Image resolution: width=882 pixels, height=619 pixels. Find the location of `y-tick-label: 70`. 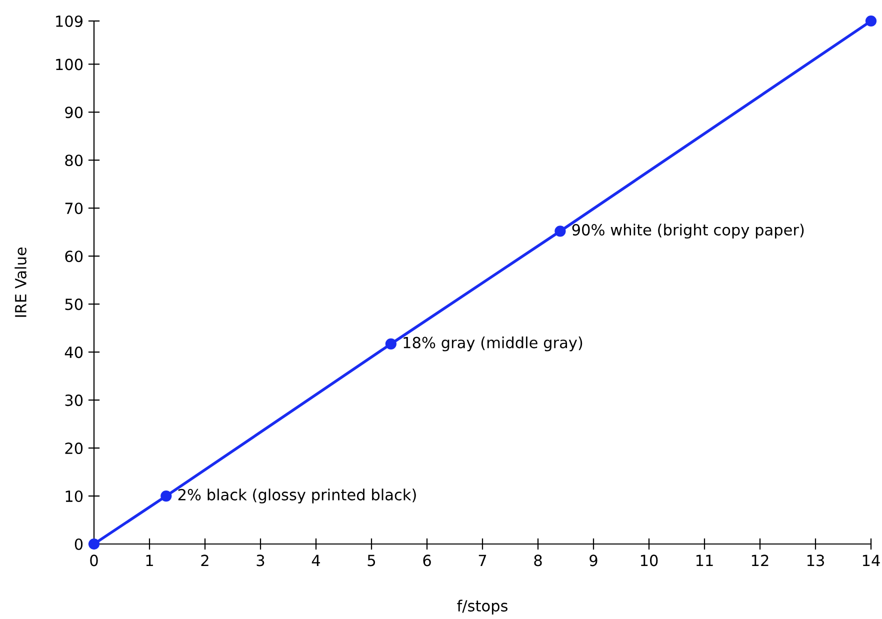

y-tick-label: 70 is located at coordinates (74, 208).